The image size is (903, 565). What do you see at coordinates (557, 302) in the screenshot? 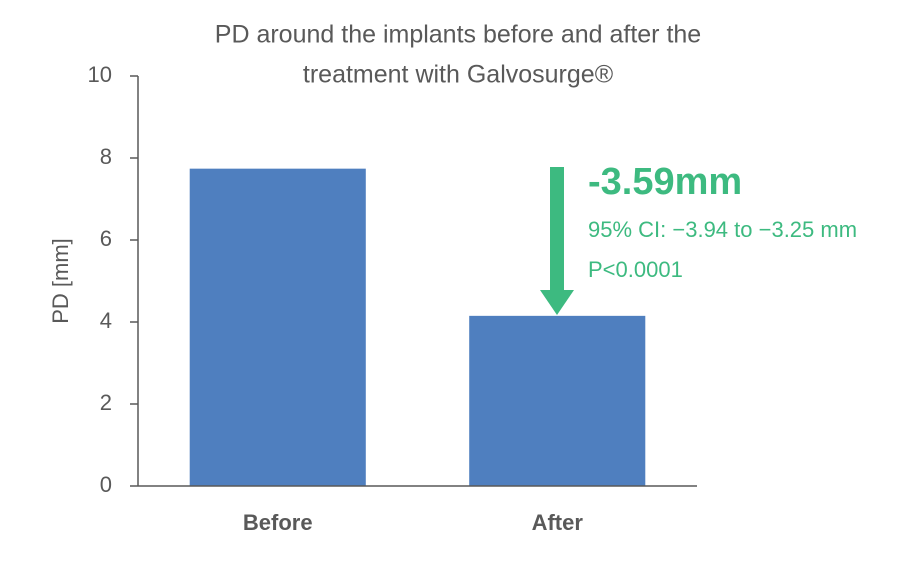
I see `arrow-head` at bounding box center [557, 302].